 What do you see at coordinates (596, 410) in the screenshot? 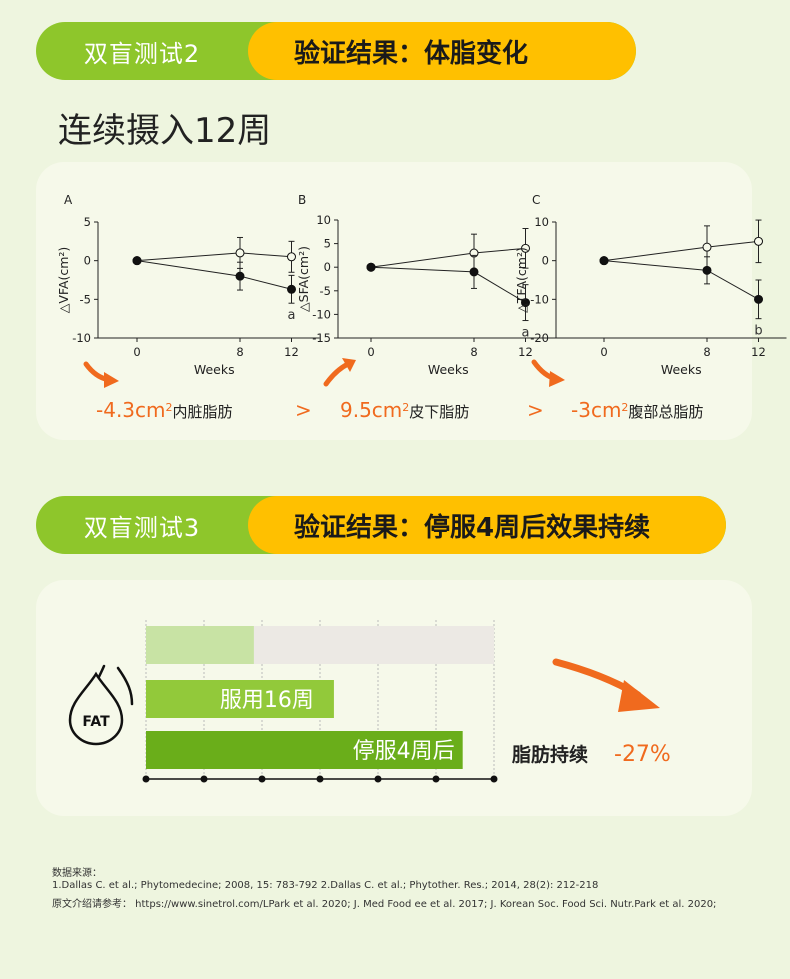
I see `result-value: -3cm` at bounding box center [596, 410].